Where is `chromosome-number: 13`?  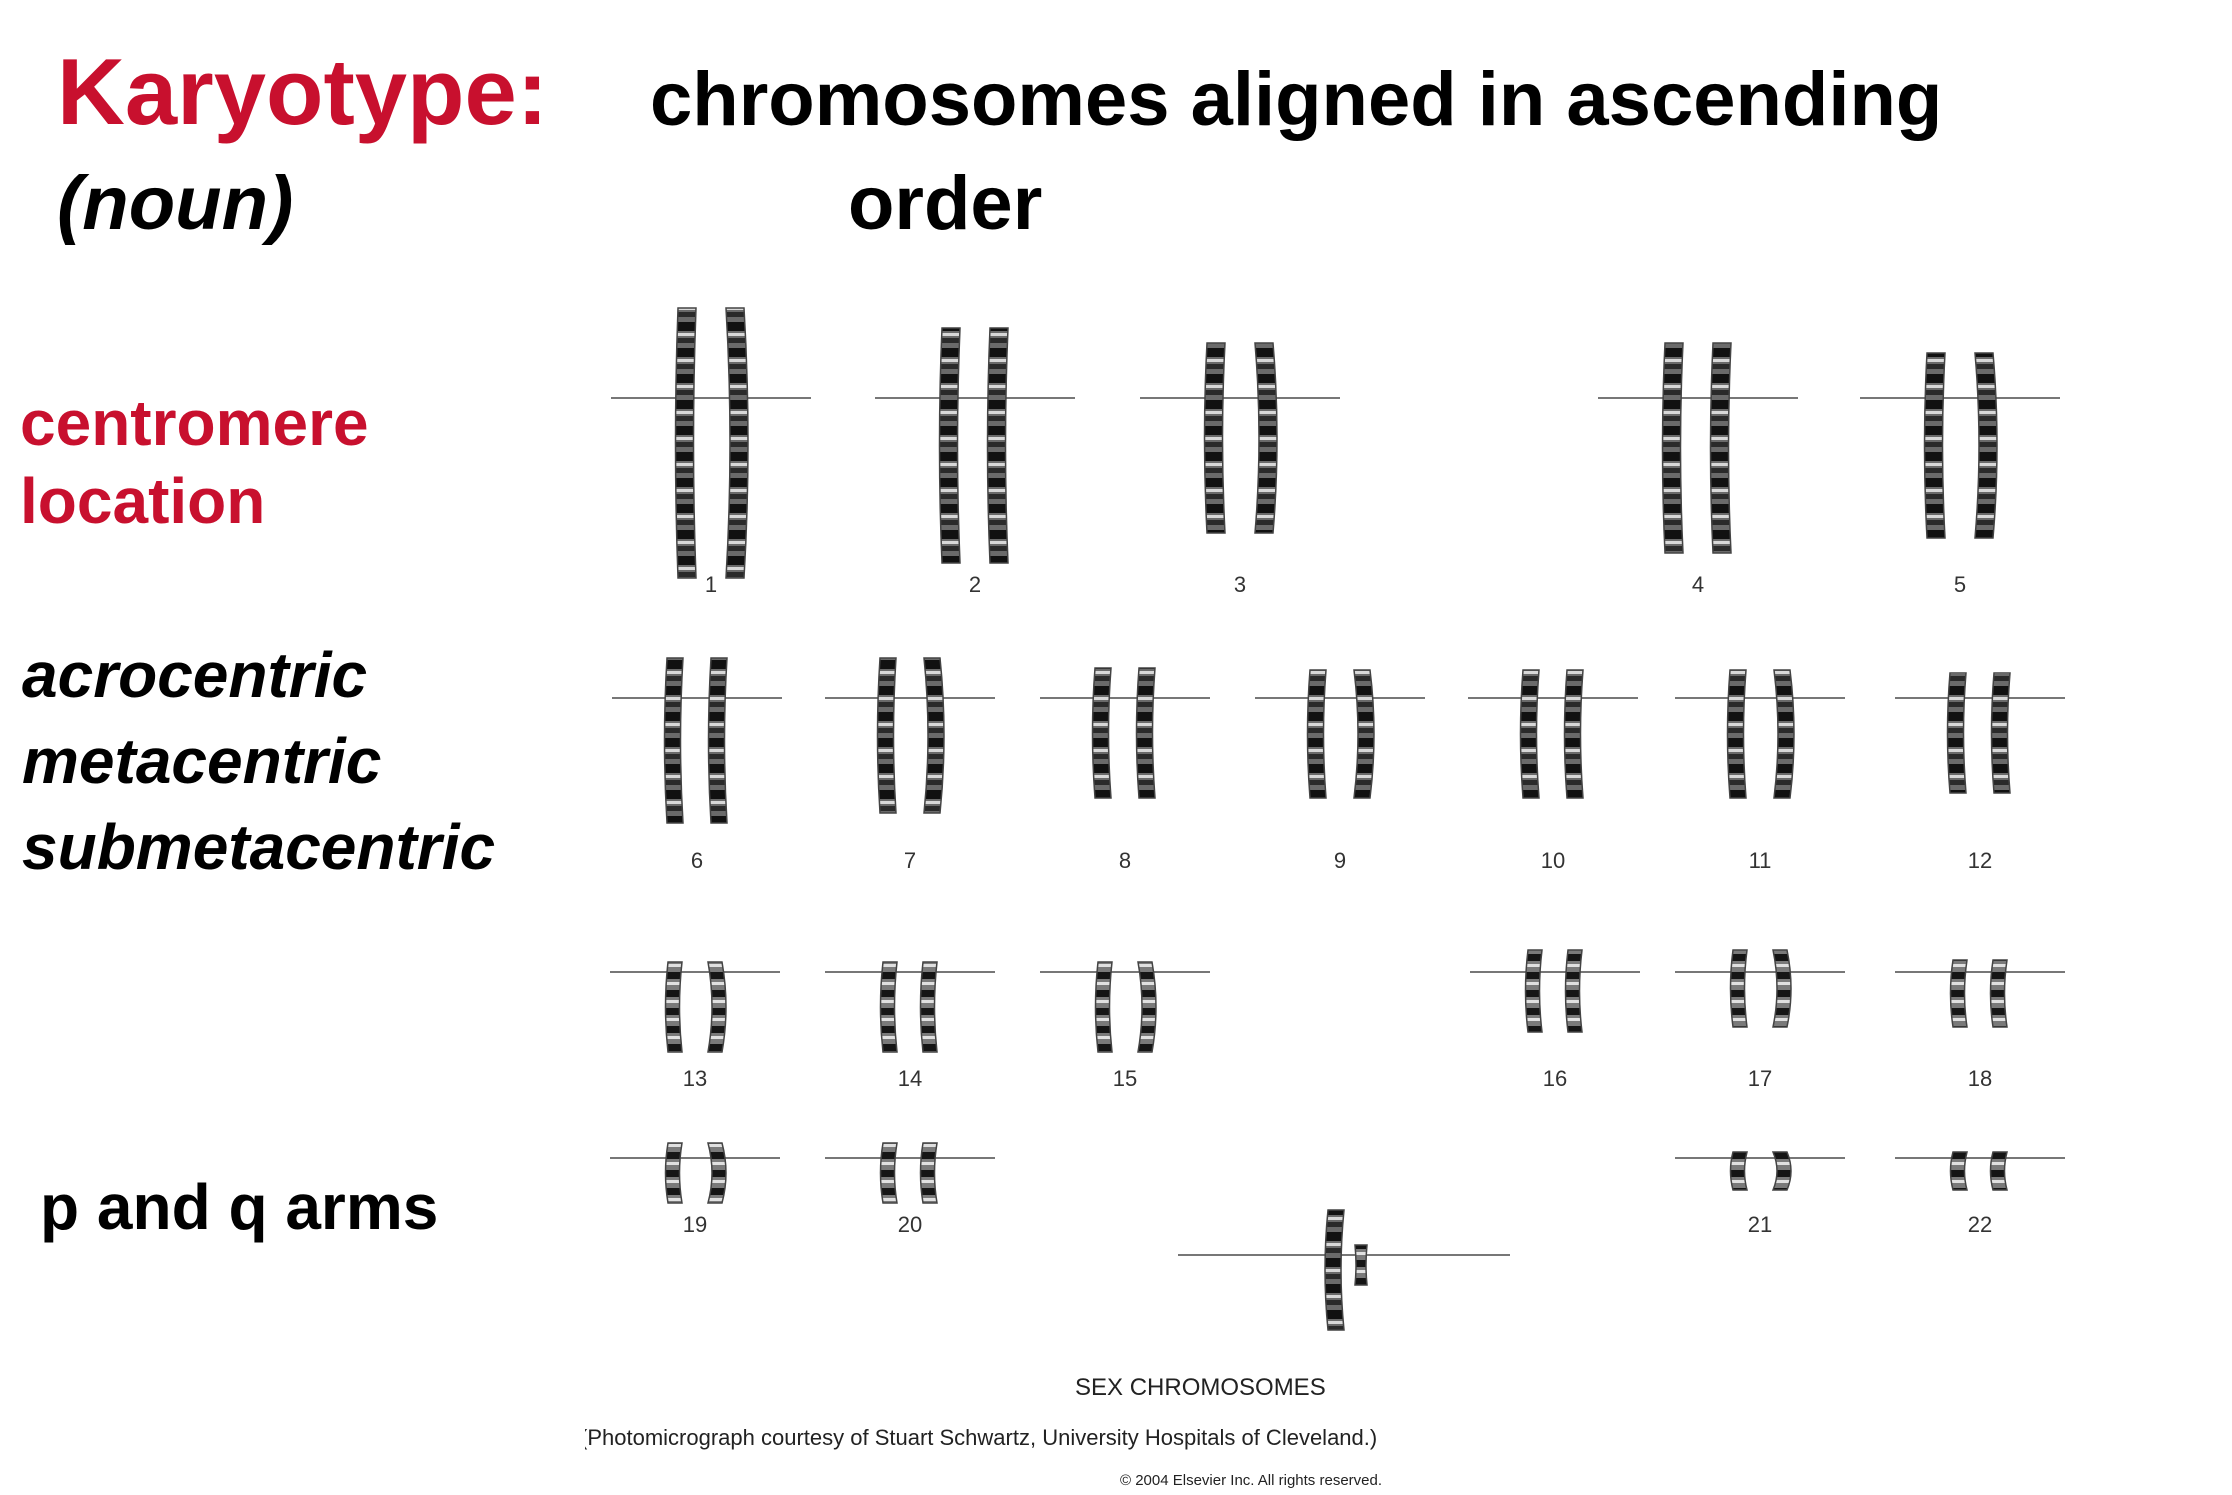
chromosome-number: 13 is located at coordinates (695, 1078).